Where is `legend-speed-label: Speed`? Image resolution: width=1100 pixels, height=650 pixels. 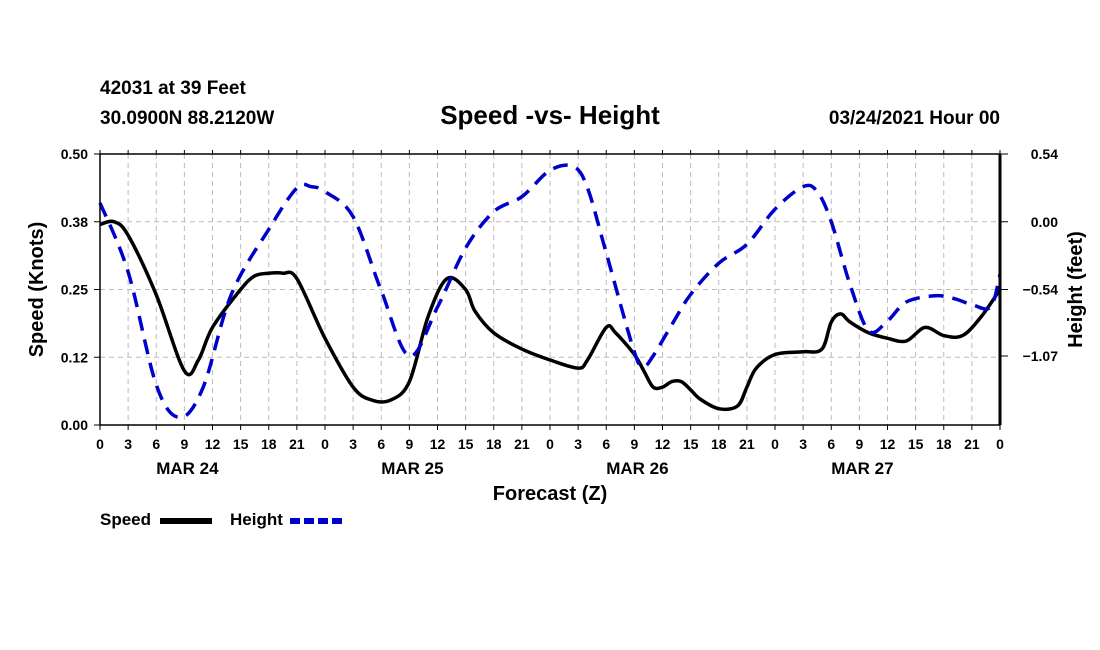
legend-speed-label: Speed is located at coordinates (125, 519).